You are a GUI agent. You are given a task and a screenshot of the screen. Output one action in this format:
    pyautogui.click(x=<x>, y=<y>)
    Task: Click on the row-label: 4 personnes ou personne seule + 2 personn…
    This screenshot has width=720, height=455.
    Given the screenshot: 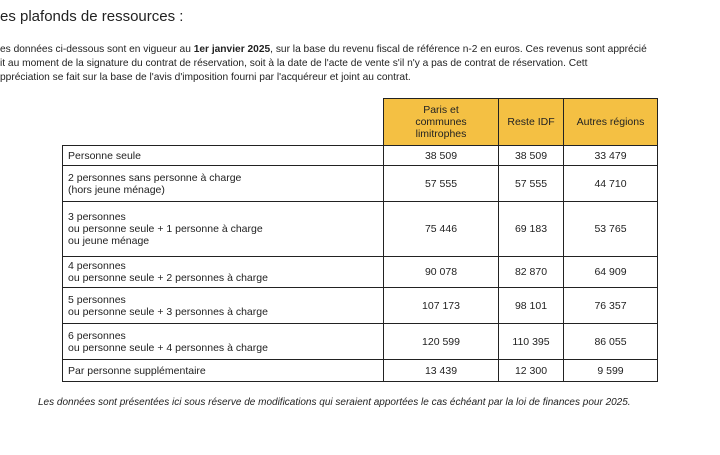 What is the action you would take?
    pyautogui.click(x=223, y=272)
    